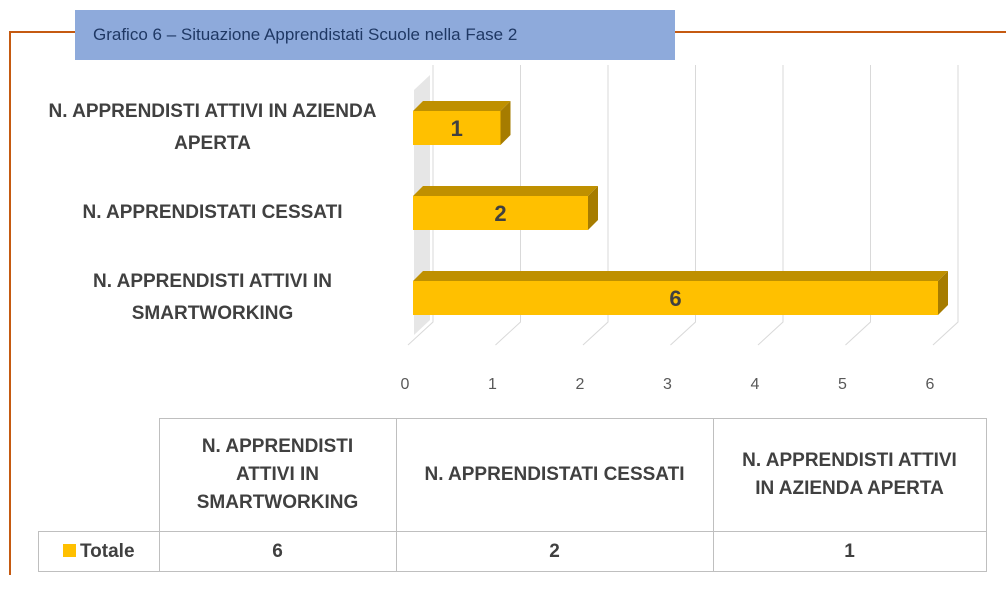  I want to click on data-label: 2, so click(500, 213).